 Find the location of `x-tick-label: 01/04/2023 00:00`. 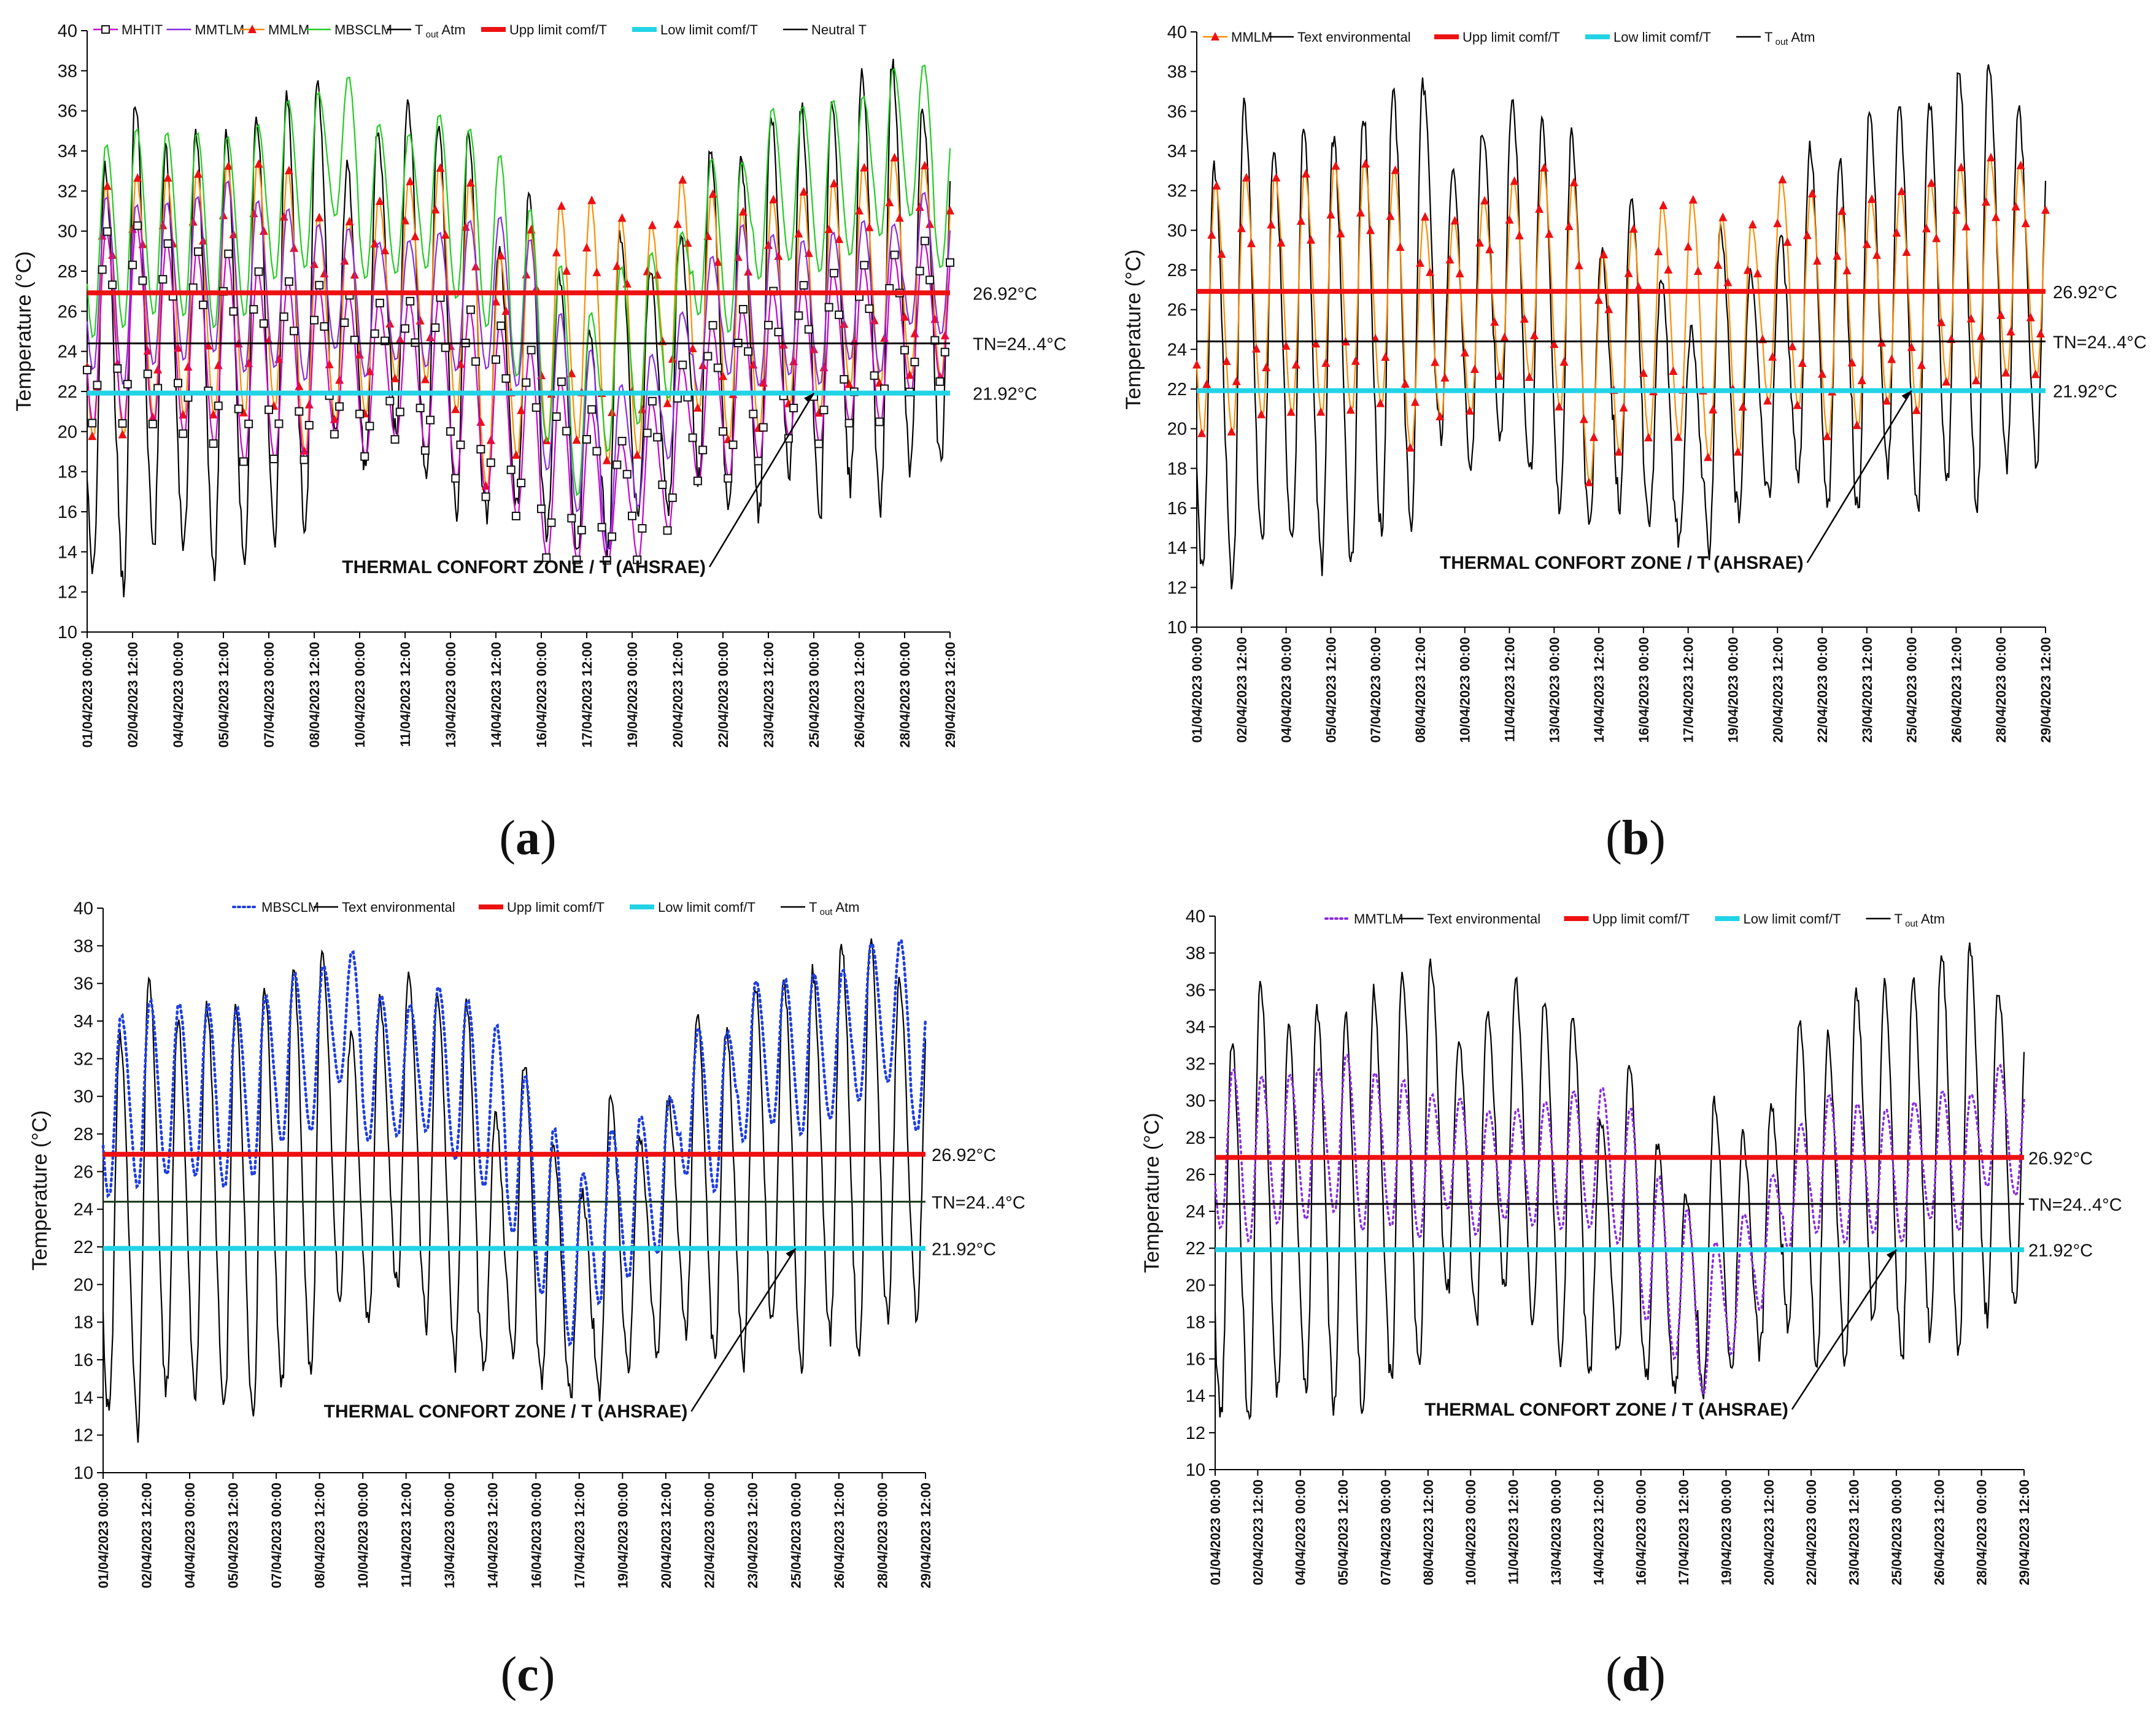

x-tick-label: 01/04/2023 00:00 is located at coordinates (87, 695).